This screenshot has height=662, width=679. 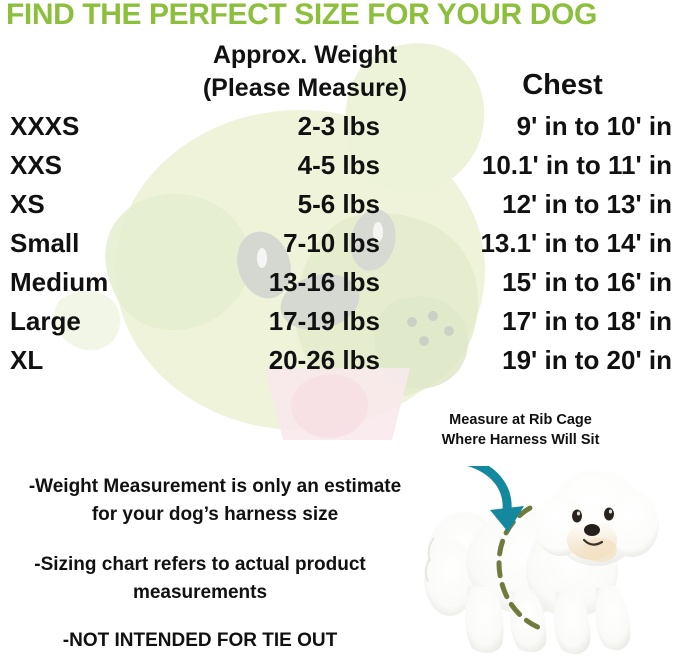 I want to click on note-weight-estimate-line2: for your dog’s harness size, so click(x=215, y=514).